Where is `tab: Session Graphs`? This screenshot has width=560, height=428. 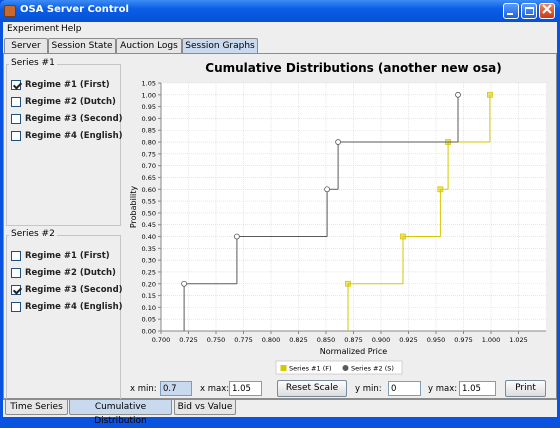 tab: Session Graphs is located at coordinates (220, 45).